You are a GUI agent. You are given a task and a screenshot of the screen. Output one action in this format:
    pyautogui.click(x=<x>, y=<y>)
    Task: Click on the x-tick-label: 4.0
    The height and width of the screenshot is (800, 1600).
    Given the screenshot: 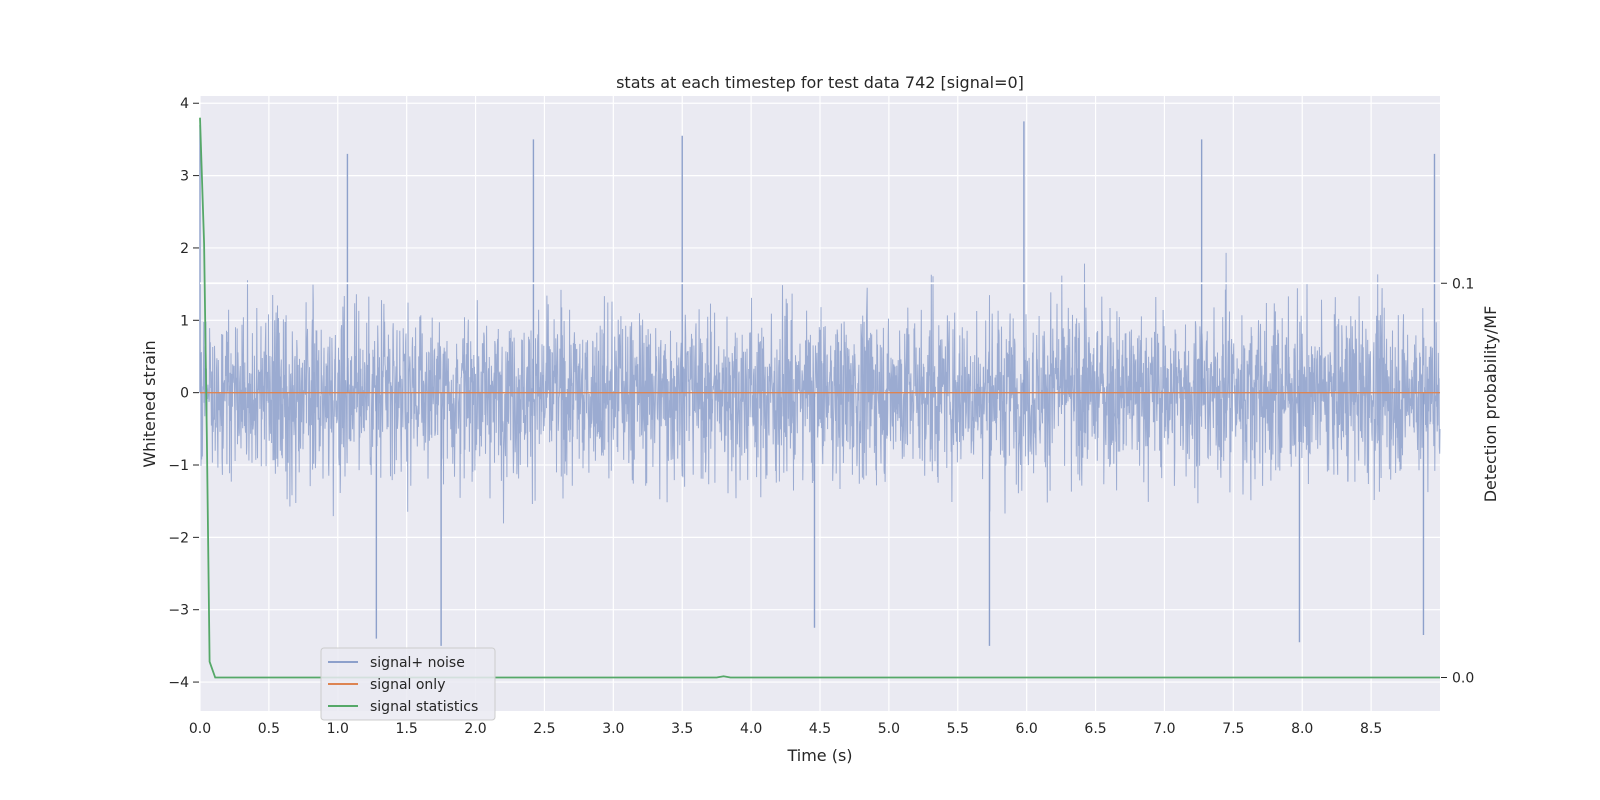 What is the action you would take?
    pyautogui.click(x=751, y=729)
    